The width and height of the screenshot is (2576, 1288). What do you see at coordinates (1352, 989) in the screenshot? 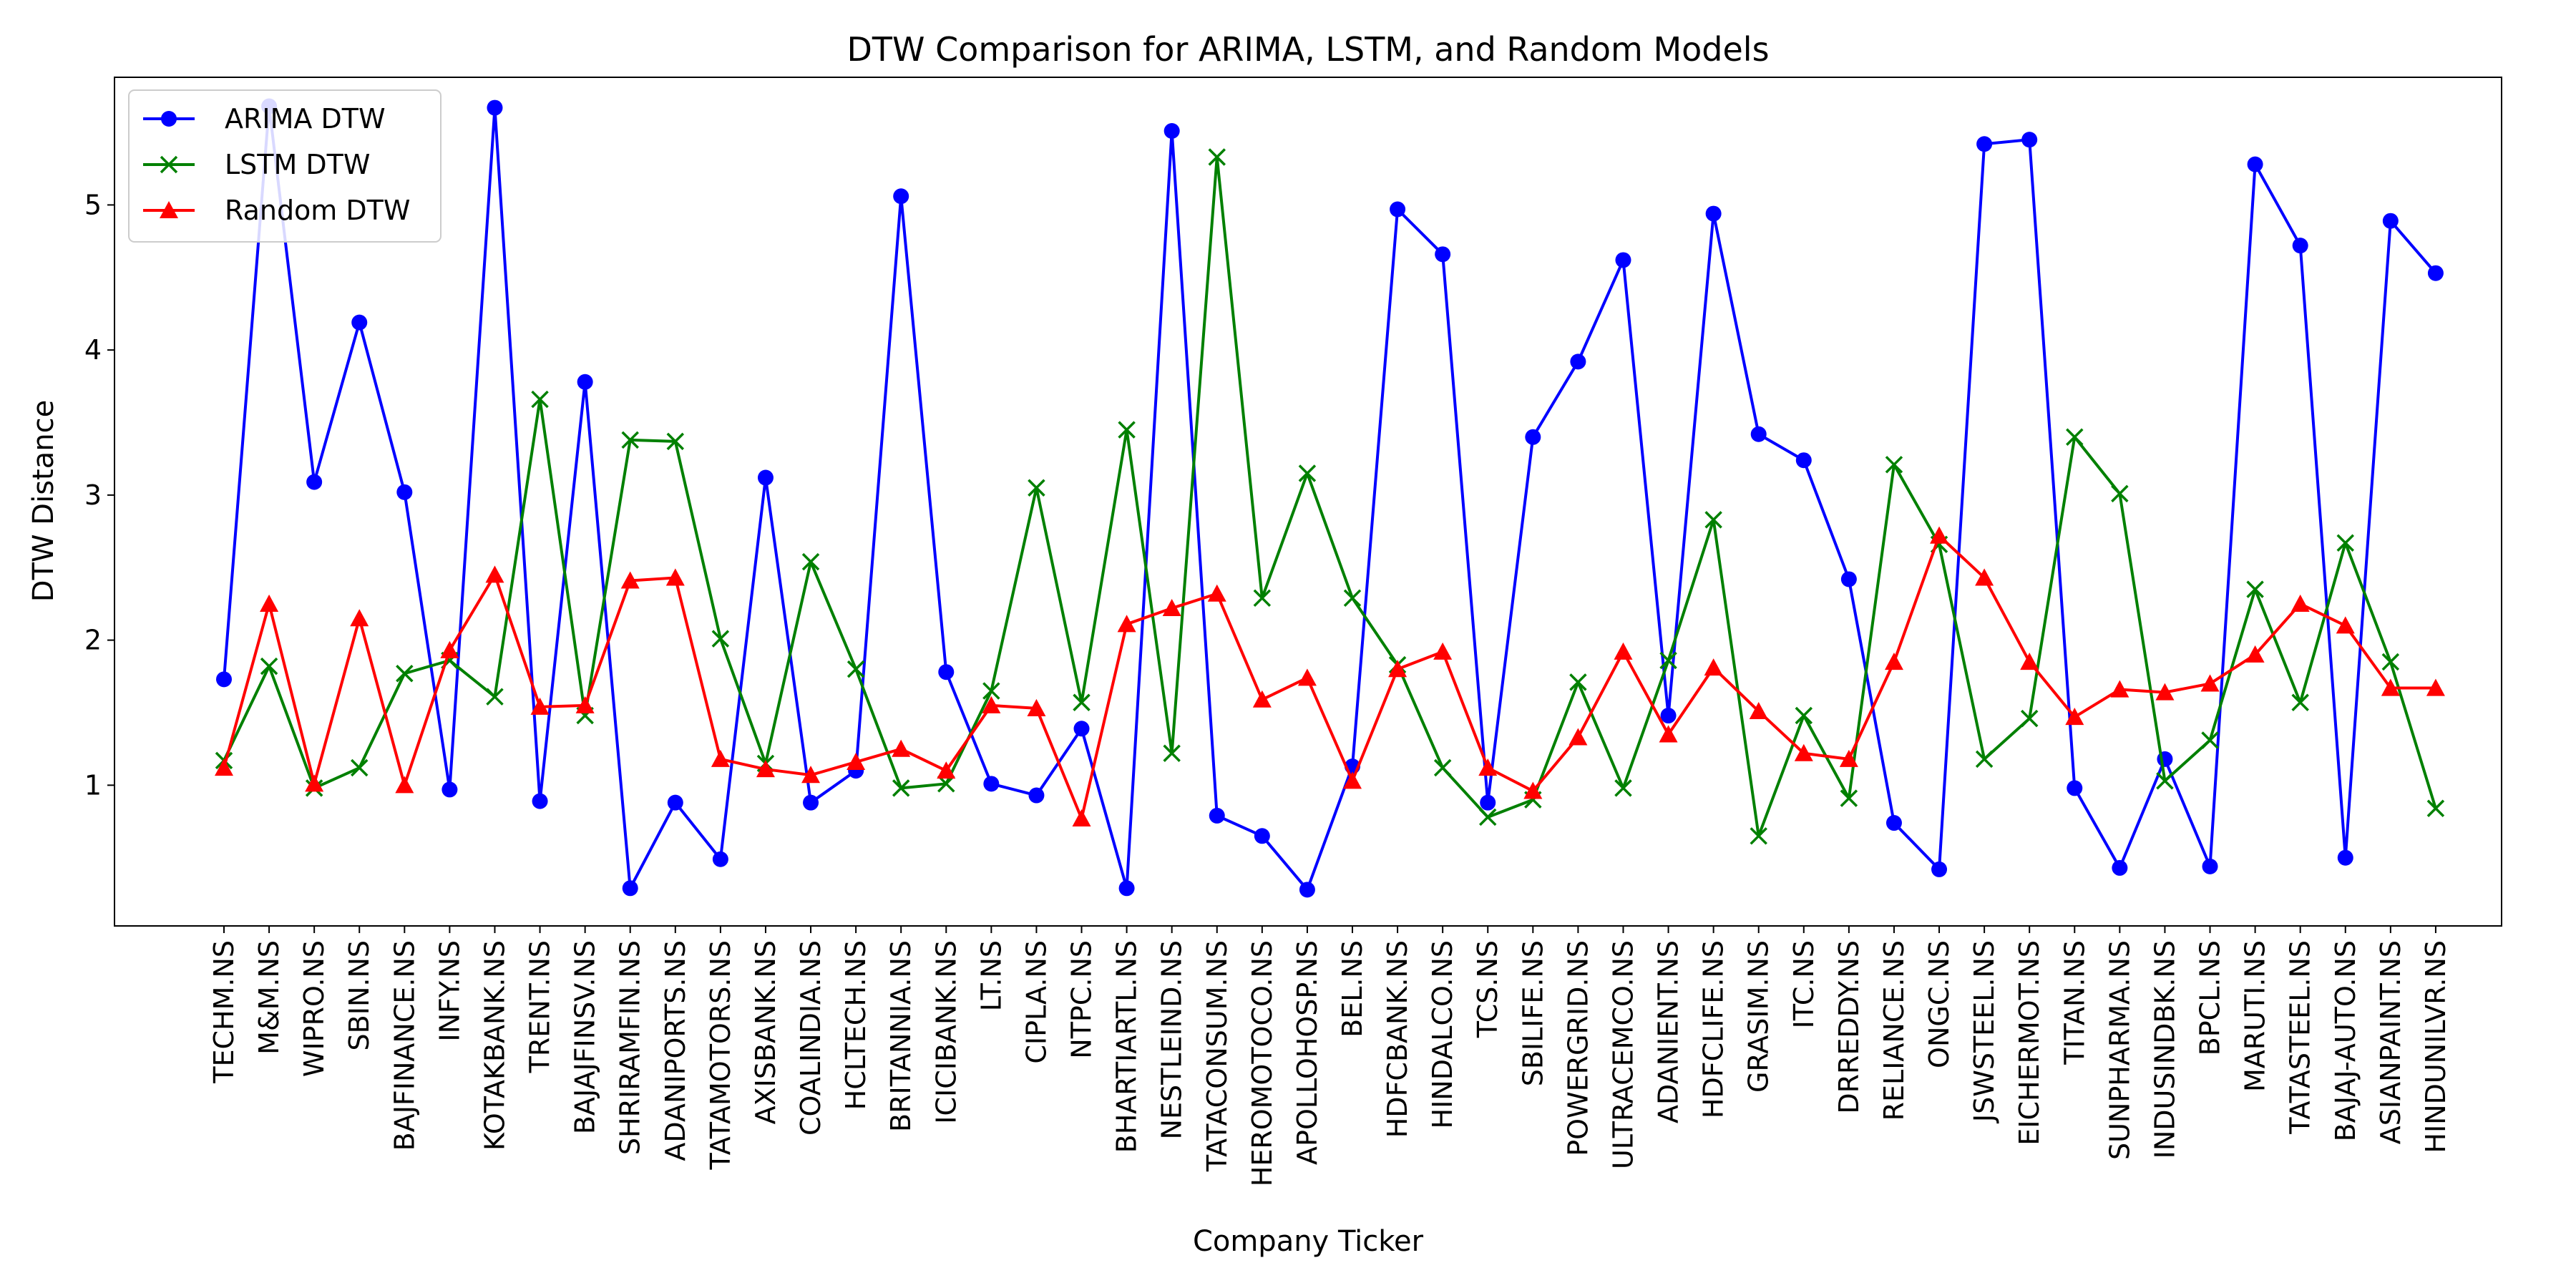
I see `x-tick-label: BEL.NS` at bounding box center [1352, 989].